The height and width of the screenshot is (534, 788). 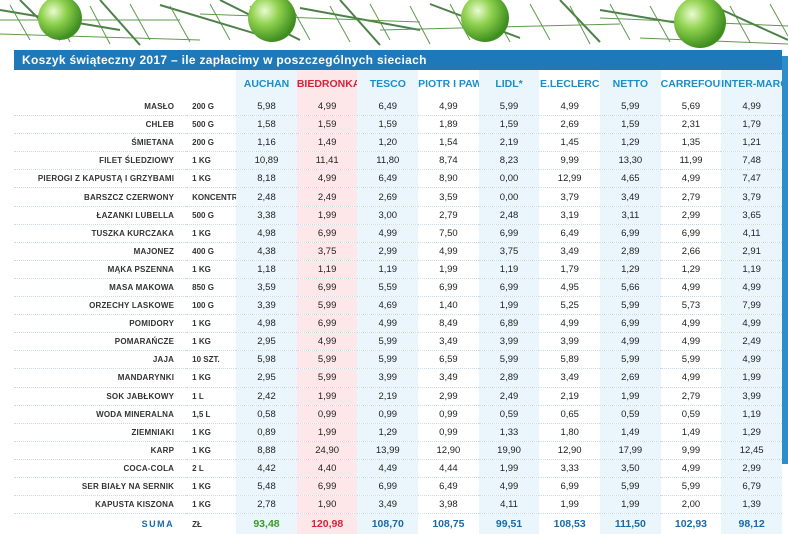 What do you see at coordinates (266, 125) in the screenshot?
I see `price-cell: 1,58` at bounding box center [266, 125].